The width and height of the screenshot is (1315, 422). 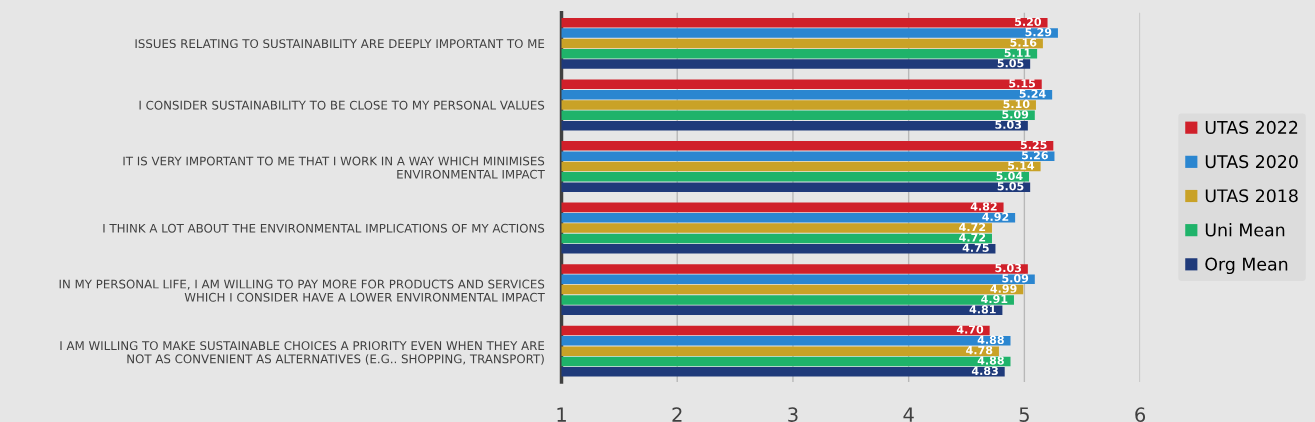 What do you see at coordinates (1021, 165) in the screenshot?
I see `data-label: 5.14` at bounding box center [1021, 165].